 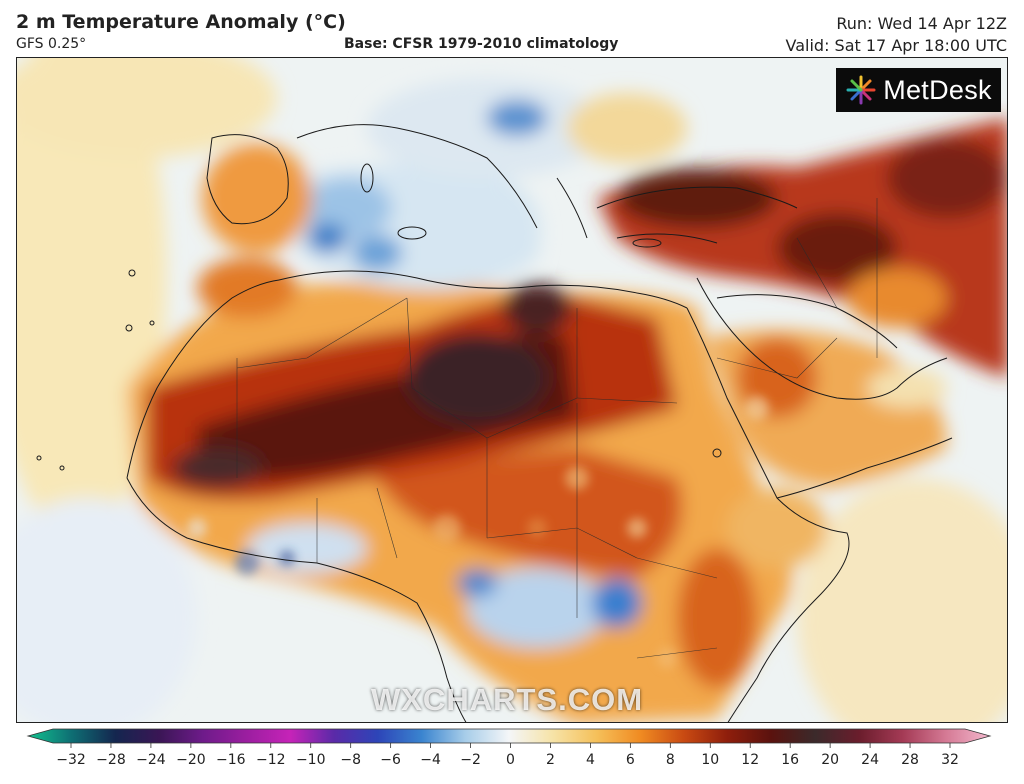 I want to click on colorbar, so click(x=509, y=738).